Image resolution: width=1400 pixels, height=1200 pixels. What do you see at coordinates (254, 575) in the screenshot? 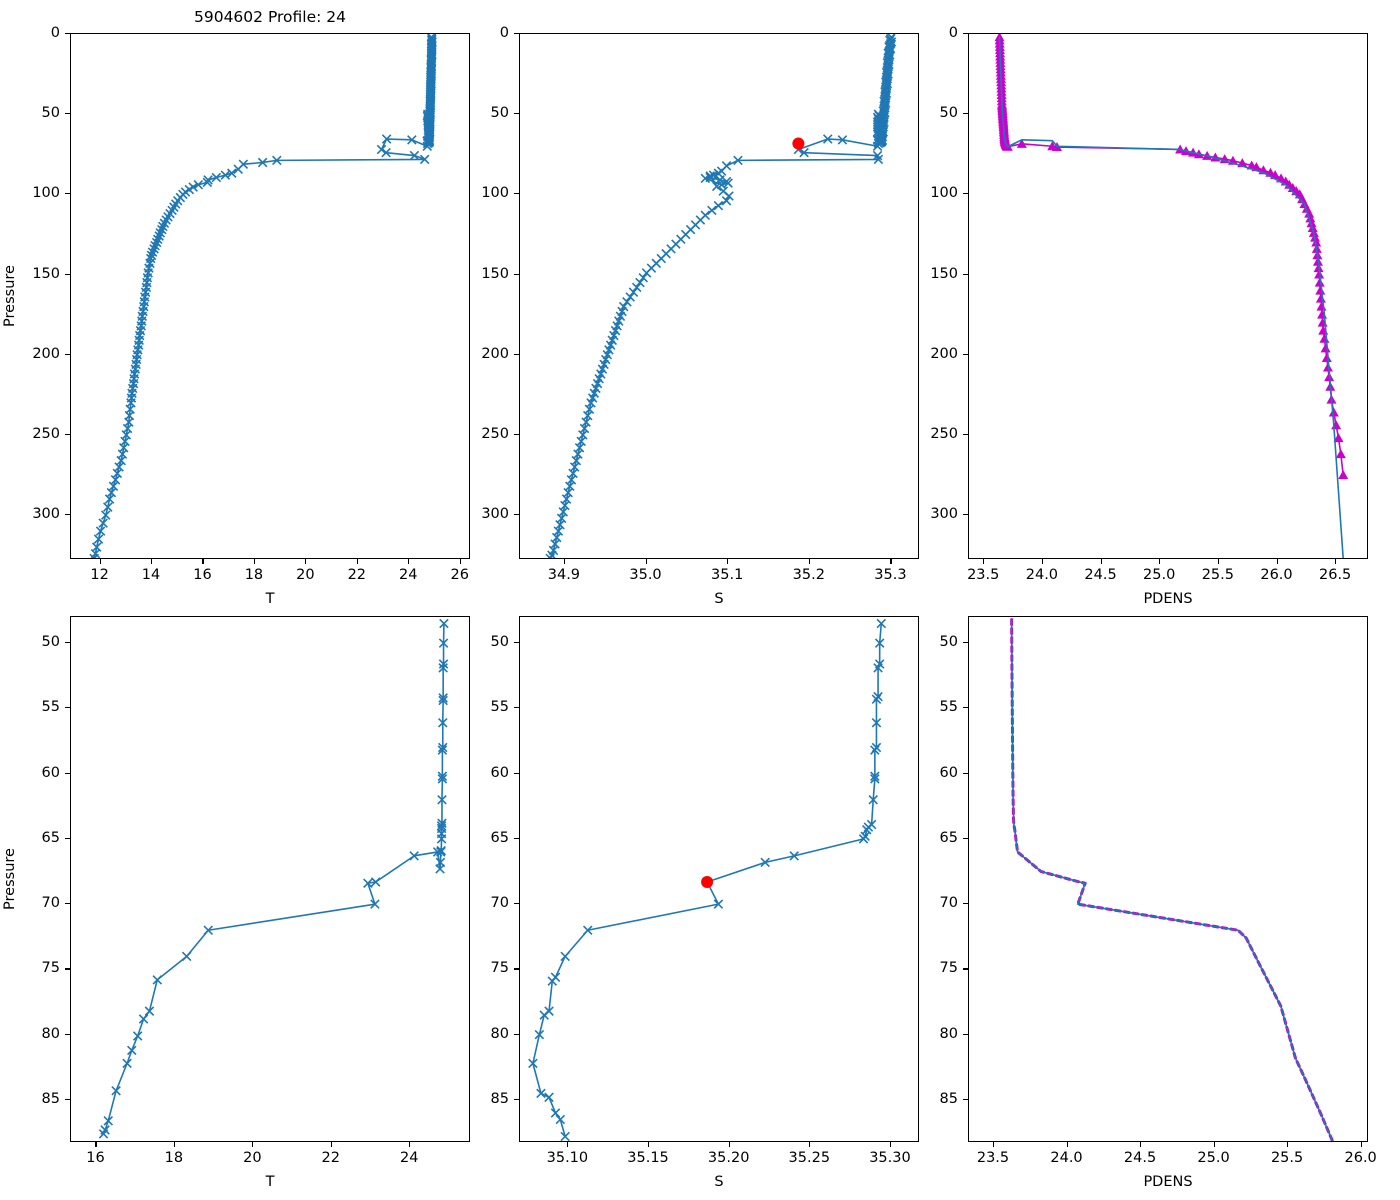
I see `x-tick-label: 18` at bounding box center [254, 575].